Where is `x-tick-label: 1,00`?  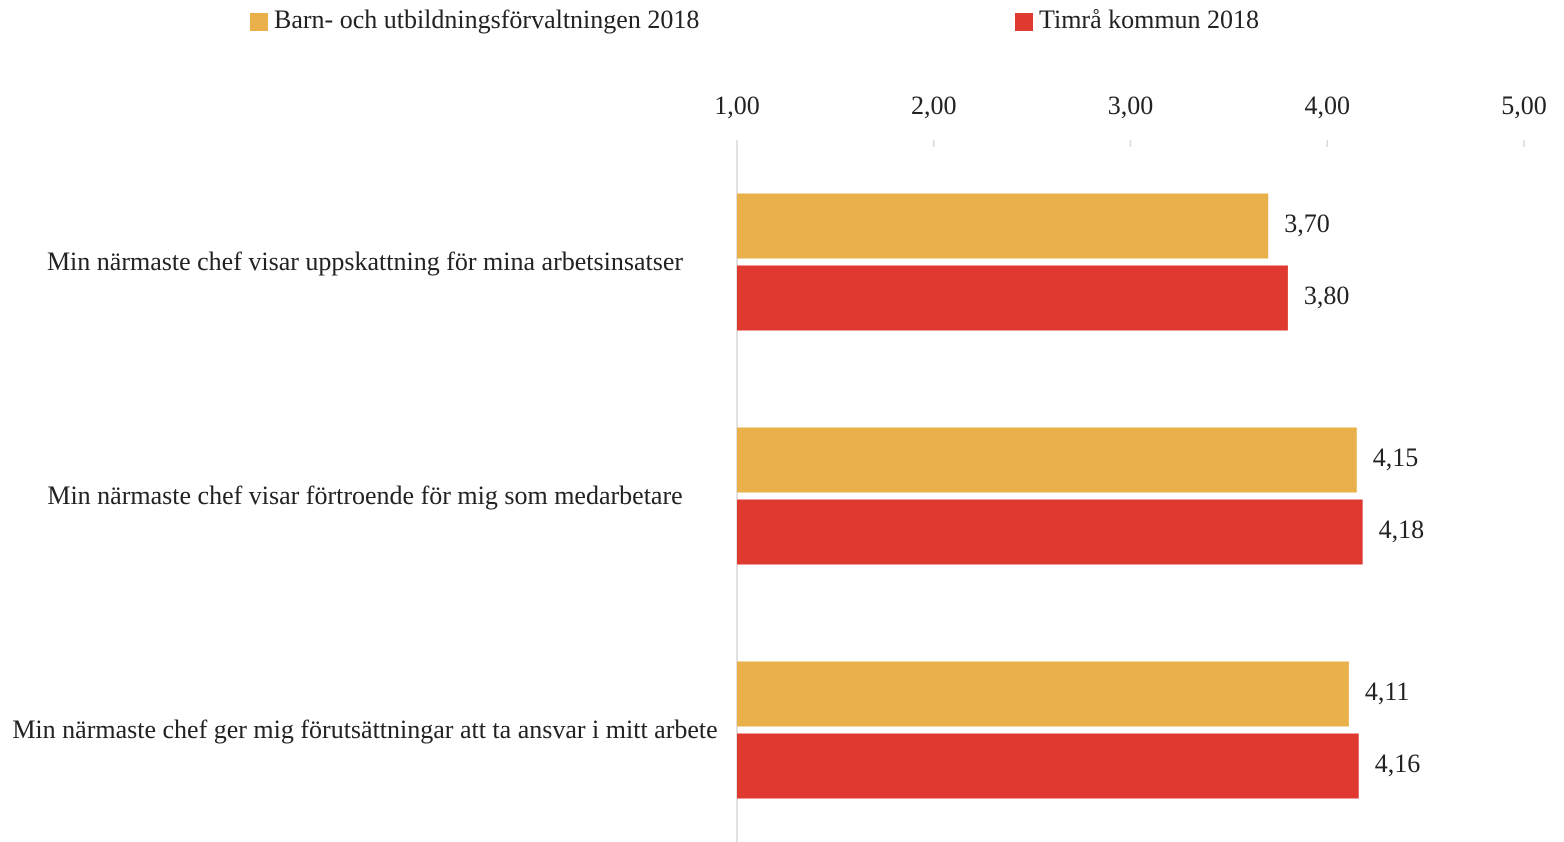
x-tick-label: 1,00 is located at coordinates (737, 105).